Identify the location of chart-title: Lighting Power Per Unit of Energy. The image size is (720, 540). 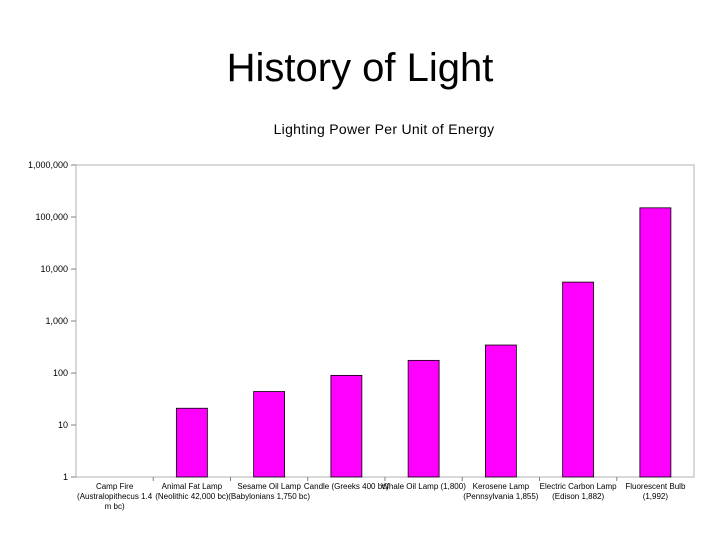
(384, 129).